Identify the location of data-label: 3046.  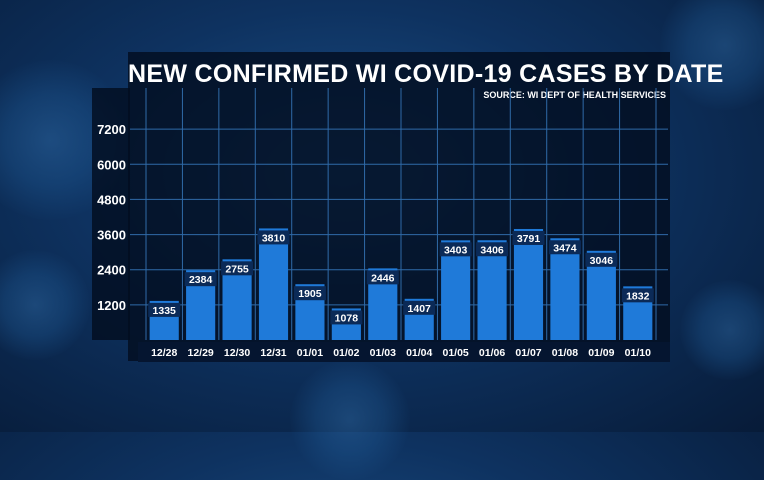
(602, 261).